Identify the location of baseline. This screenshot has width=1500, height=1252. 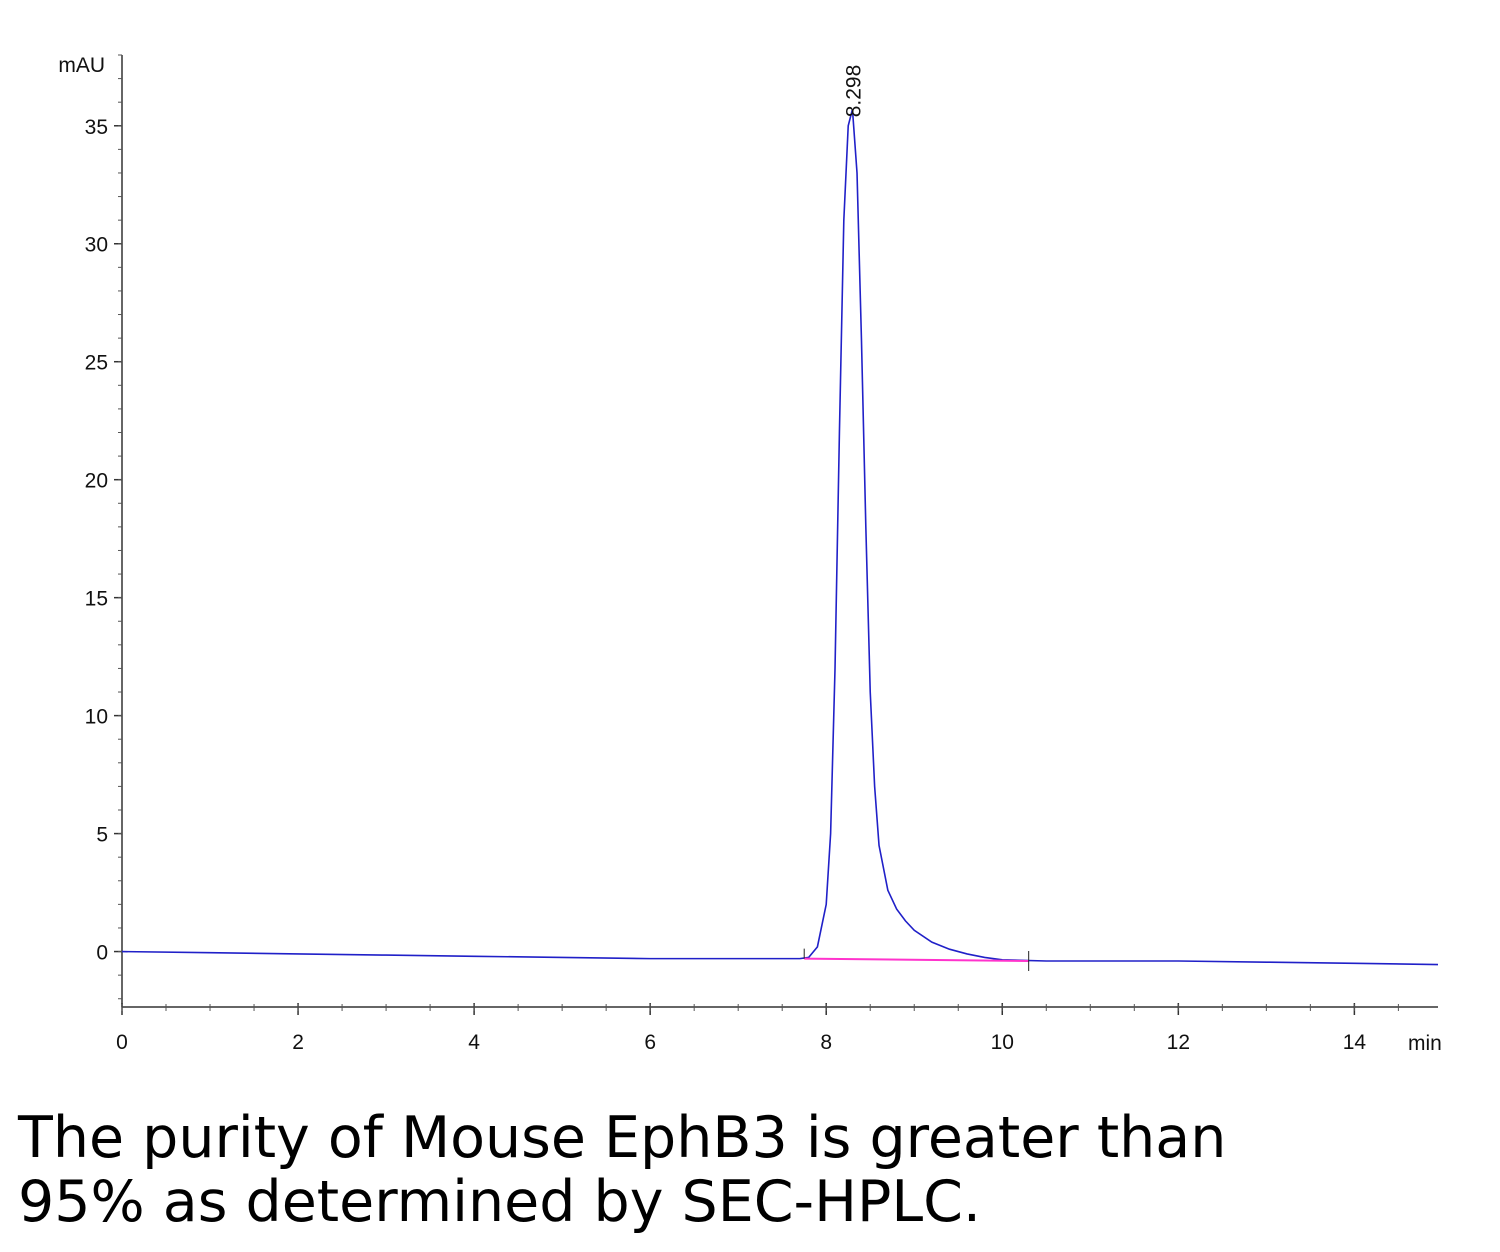
(916, 959).